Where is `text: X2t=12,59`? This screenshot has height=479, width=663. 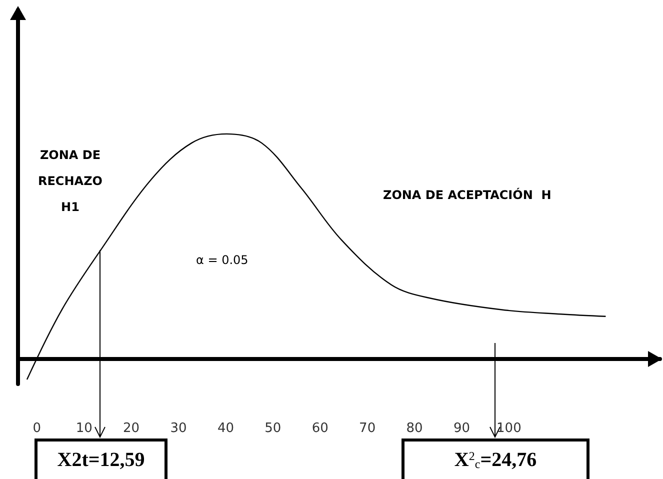
text: X2t=12,59 is located at coordinates (101, 460).